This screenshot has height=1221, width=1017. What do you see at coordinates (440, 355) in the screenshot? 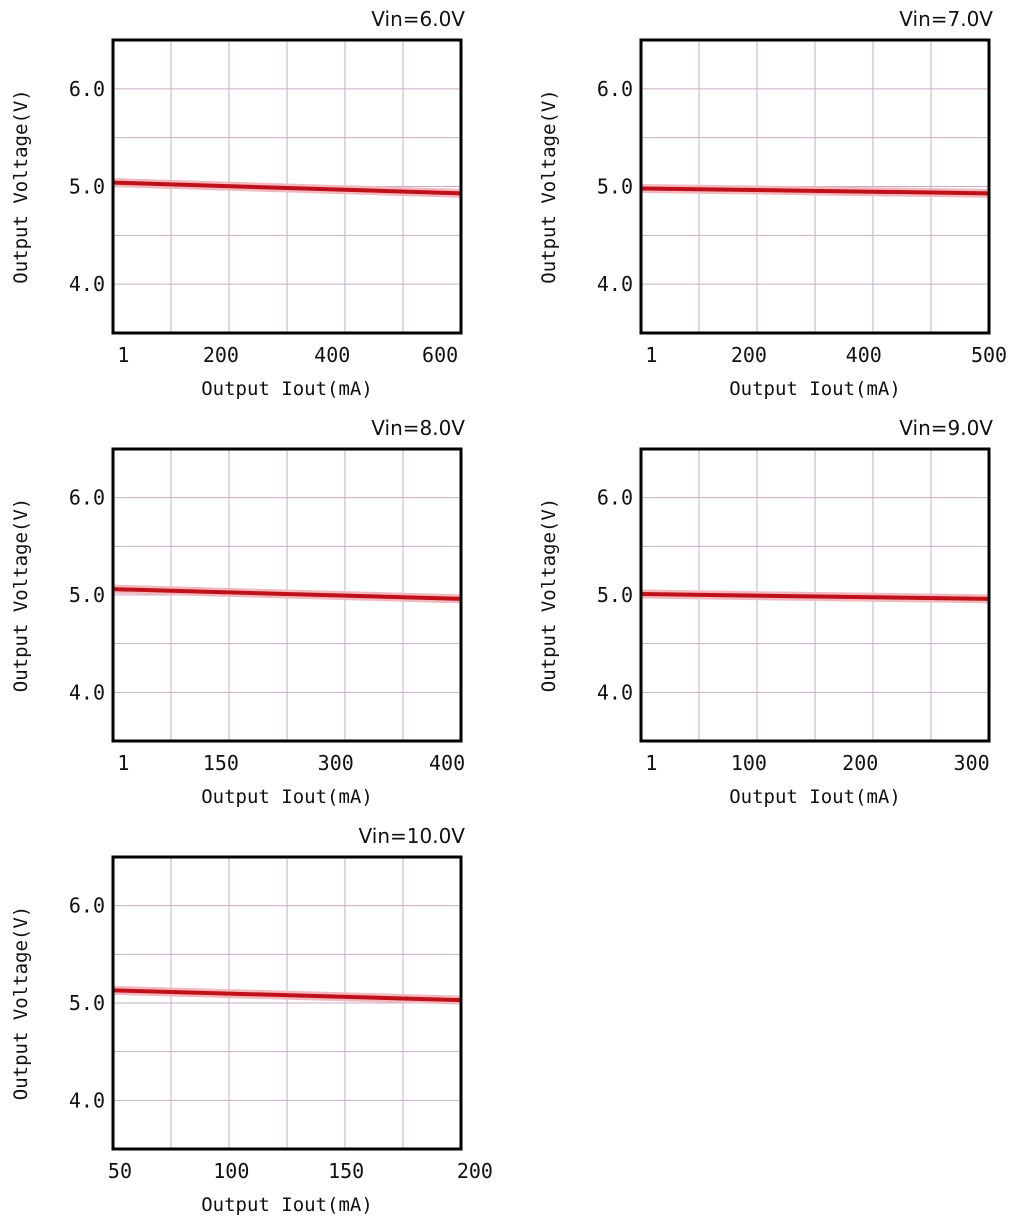
I see `x-tick-label: 600` at bounding box center [440, 355].